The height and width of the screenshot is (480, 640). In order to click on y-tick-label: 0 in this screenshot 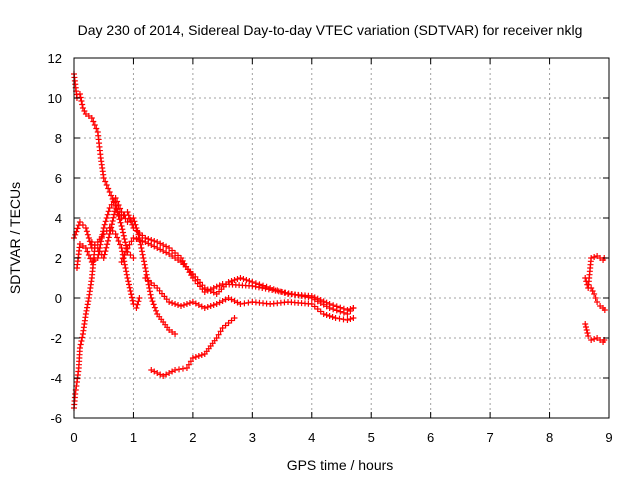, I will do `click(58, 298)`.